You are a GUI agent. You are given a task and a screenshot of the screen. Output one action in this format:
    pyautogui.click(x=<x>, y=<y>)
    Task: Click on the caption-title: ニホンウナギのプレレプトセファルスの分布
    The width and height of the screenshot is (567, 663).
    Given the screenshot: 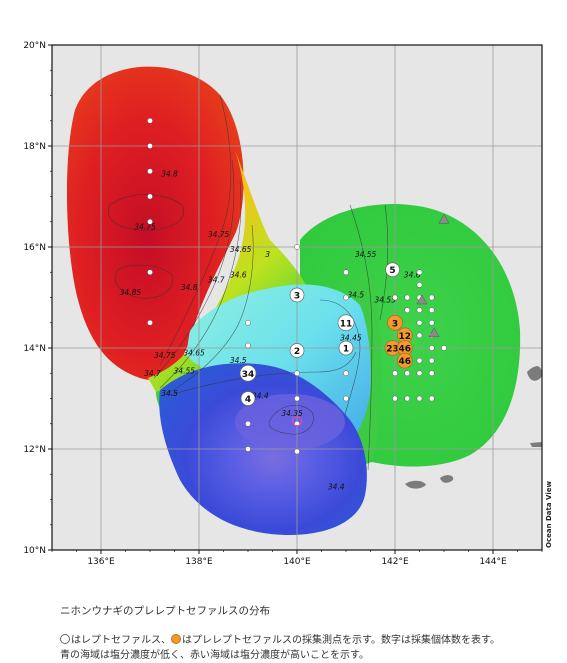 What is the action you would take?
    pyautogui.click(x=165, y=611)
    